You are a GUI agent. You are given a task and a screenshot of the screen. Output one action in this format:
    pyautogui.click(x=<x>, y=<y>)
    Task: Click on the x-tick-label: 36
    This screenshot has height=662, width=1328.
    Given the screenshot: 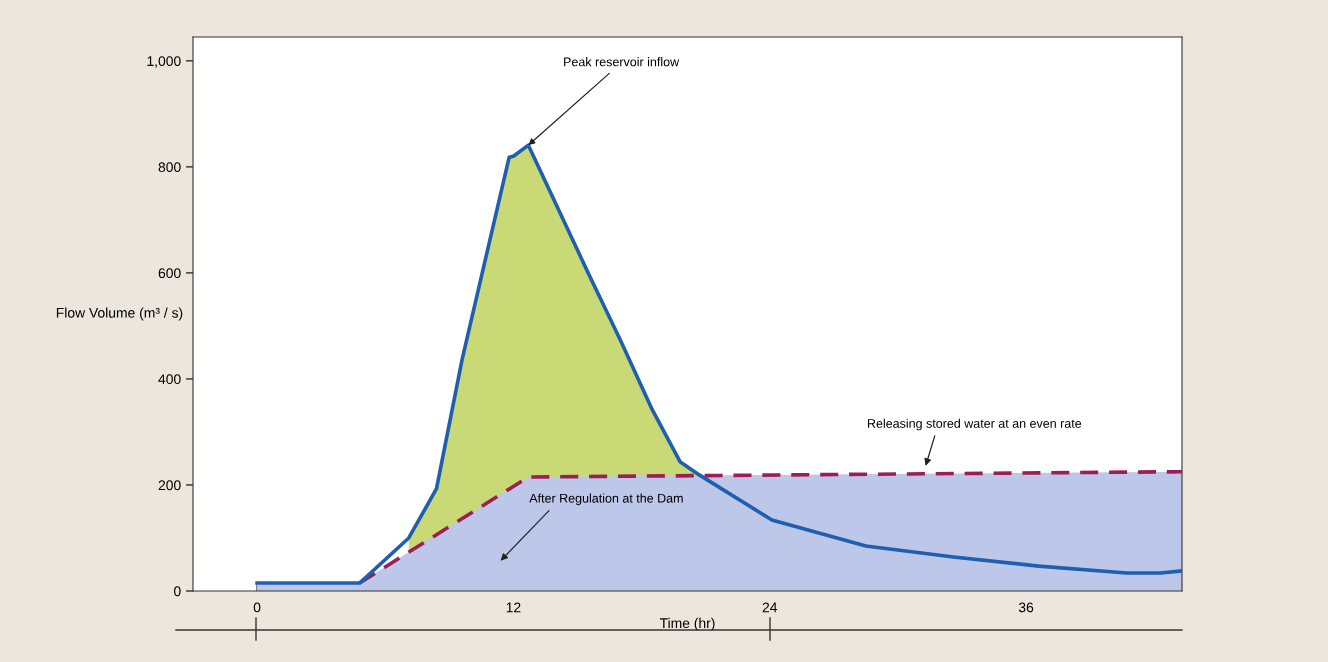 What is the action you would take?
    pyautogui.click(x=1026, y=607)
    